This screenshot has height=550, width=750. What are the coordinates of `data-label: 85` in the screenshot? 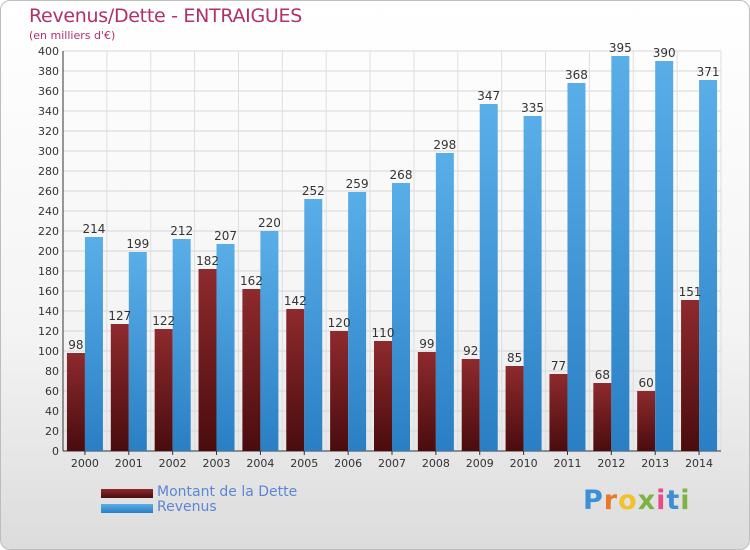 It's located at (514, 358).